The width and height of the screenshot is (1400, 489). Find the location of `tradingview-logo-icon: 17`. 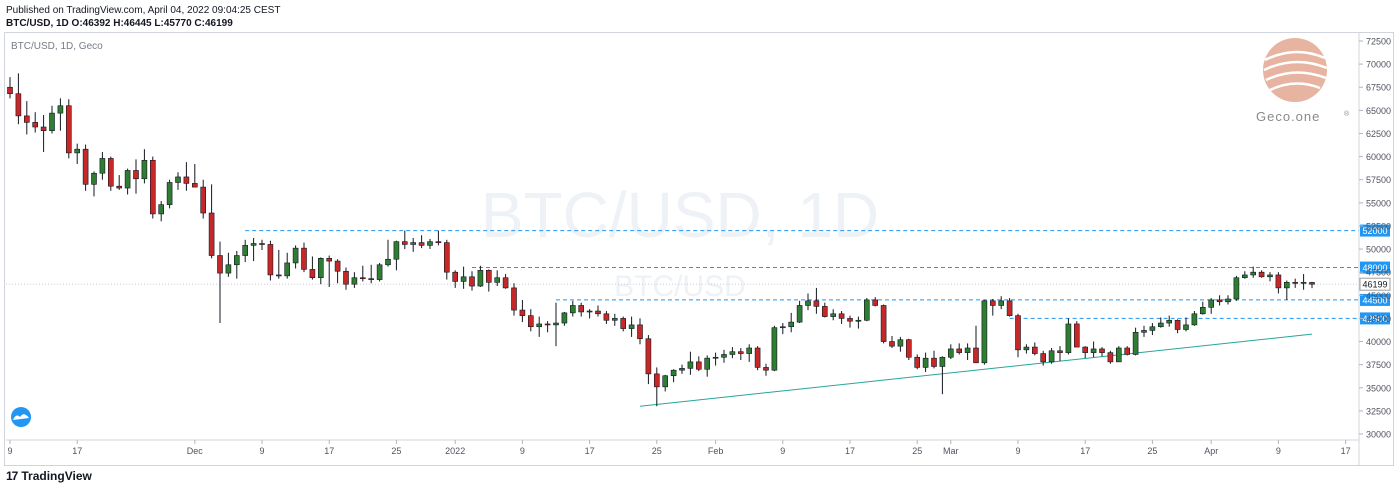

tradingview-logo-icon: 17 is located at coordinates (12, 476).